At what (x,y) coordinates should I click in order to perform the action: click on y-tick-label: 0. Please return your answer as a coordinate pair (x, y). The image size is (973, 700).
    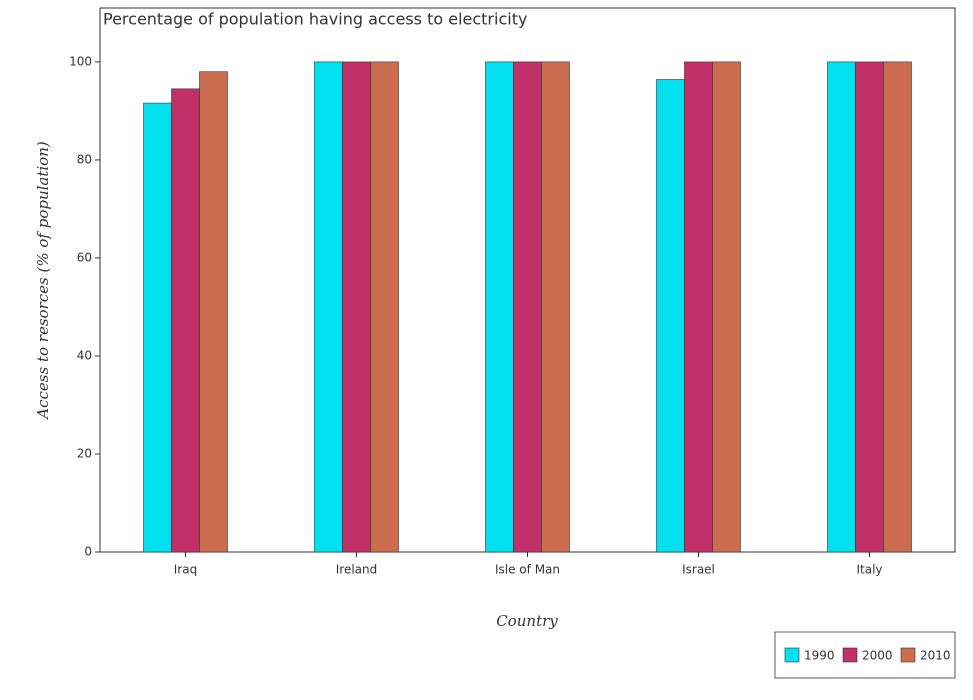
    Looking at the image, I should click on (88, 552).